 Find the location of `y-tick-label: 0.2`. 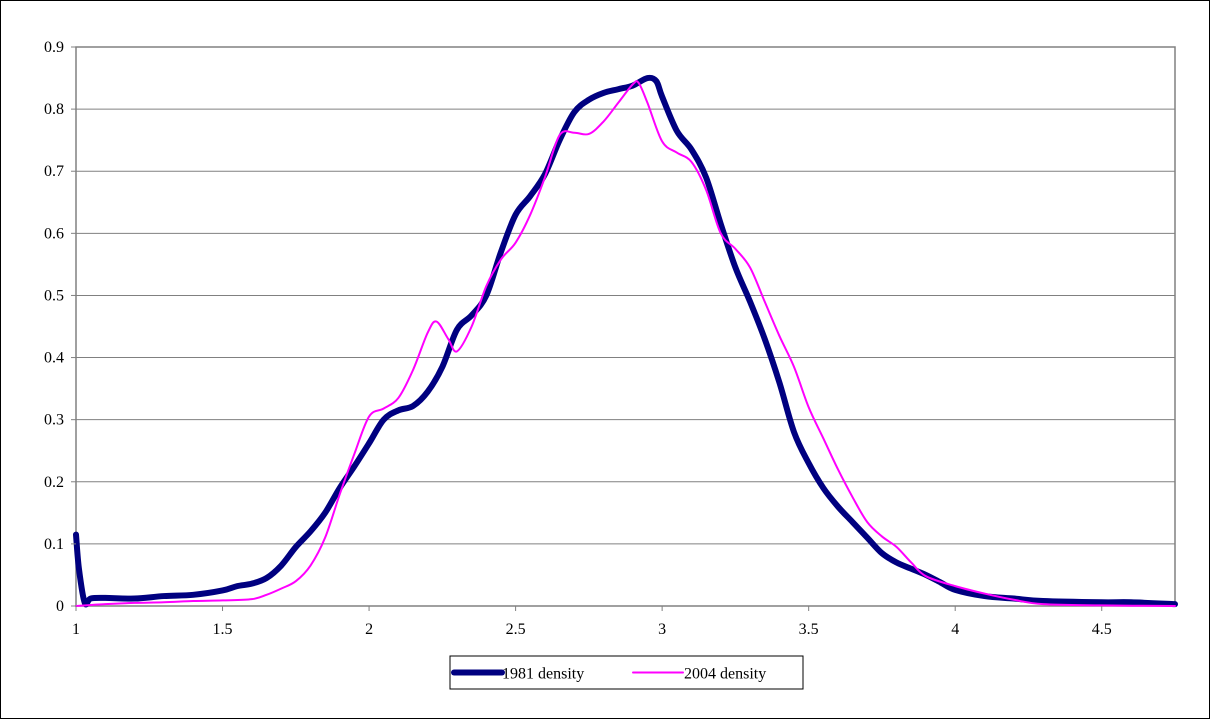

y-tick-label: 0.2 is located at coordinates (54, 482).